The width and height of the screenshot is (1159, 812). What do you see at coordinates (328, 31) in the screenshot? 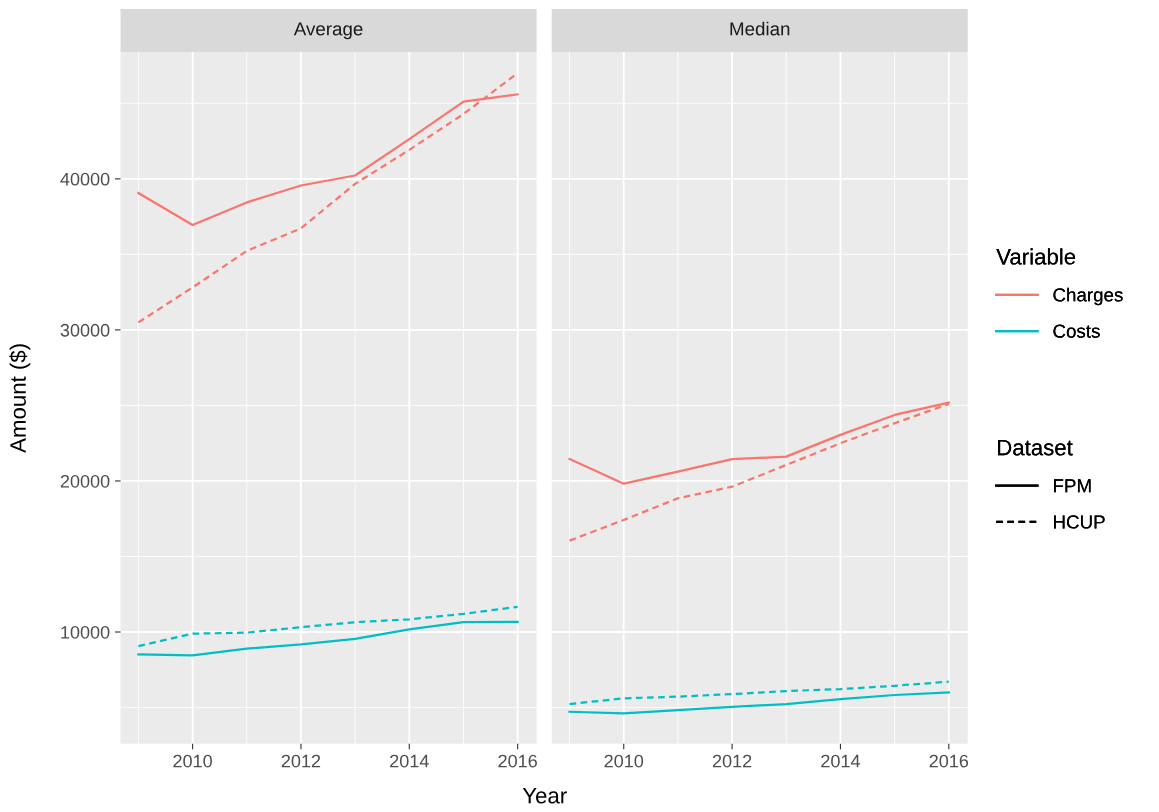
I see `chart-title: Average` at bounding box center [328, 31].